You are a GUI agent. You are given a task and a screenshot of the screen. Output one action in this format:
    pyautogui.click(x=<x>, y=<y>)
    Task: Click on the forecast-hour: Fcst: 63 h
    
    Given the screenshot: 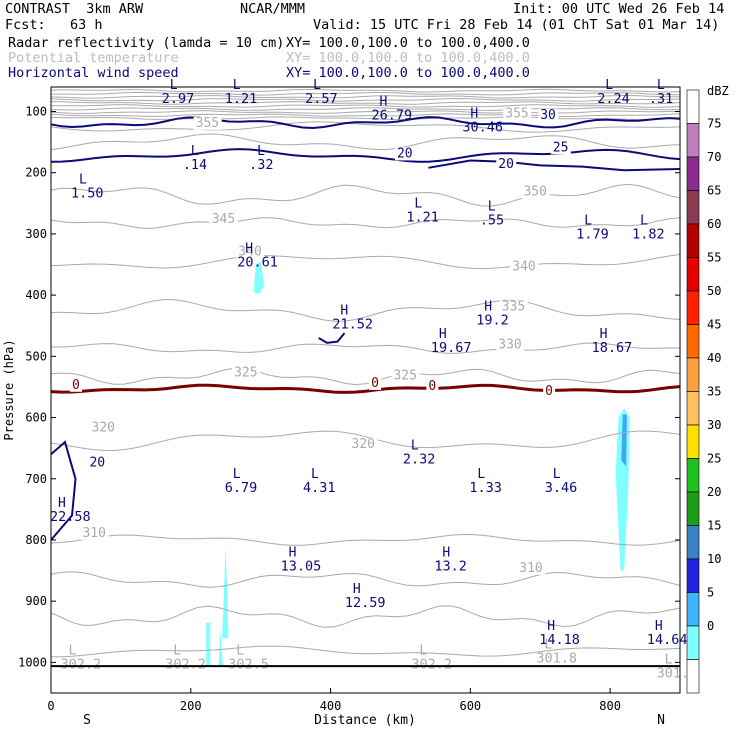 What is the action you would take?
    pyautogui.click(x=54, y=25)
    